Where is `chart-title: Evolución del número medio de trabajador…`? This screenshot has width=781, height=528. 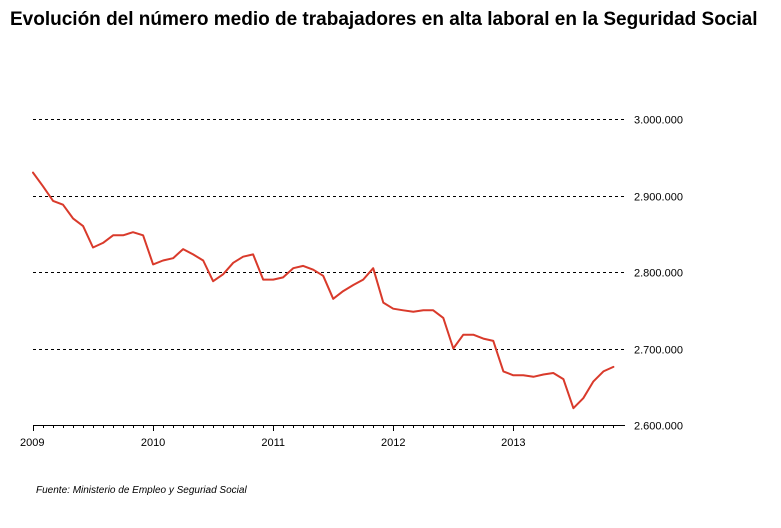 chart-title: Evolución del número medio de trabajador… is located at coordinates (384, 19).